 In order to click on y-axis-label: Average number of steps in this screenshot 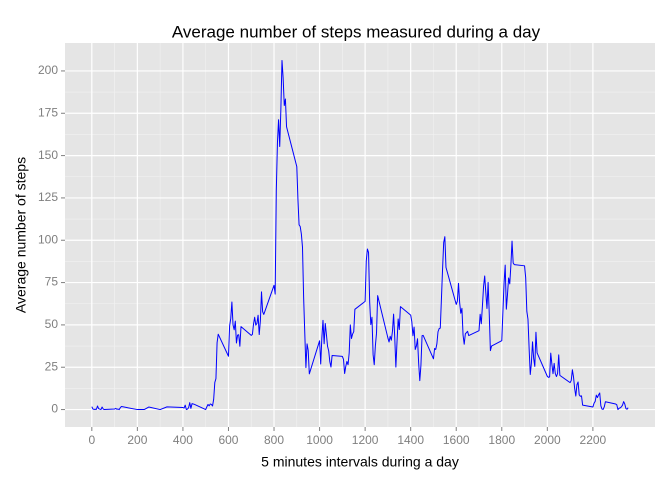, I will do `click(21, 235)`.